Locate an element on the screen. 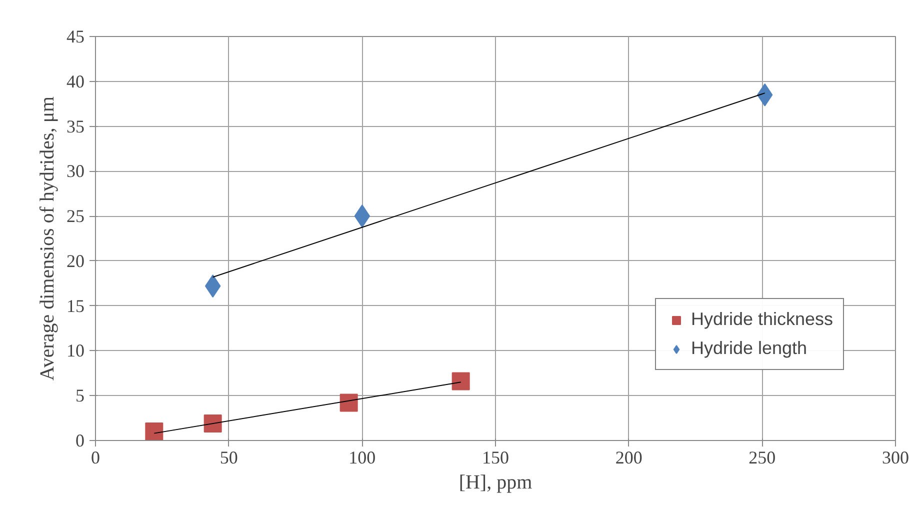  x-axis-title: [H], ppm is located at coordinates (495, 483).